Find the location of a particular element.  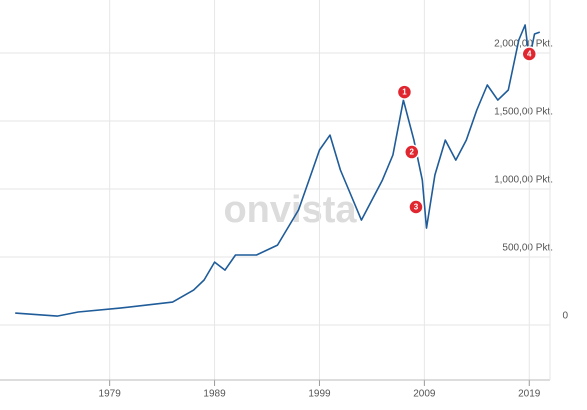

x-tick-label: 1979 is located at coordinates (110, 394).